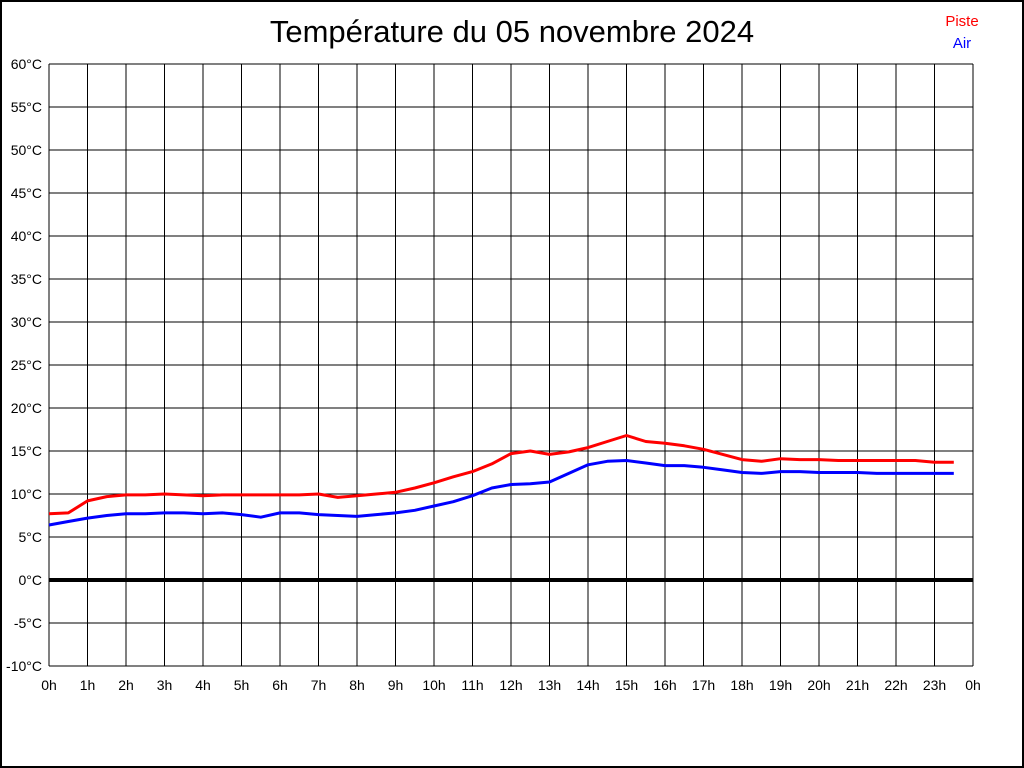 This screenshot has width=1024, height=768. Describe the element at coordinates (26, 365) in the screenshot. I see `y-tick-label: 25°C` at that location.